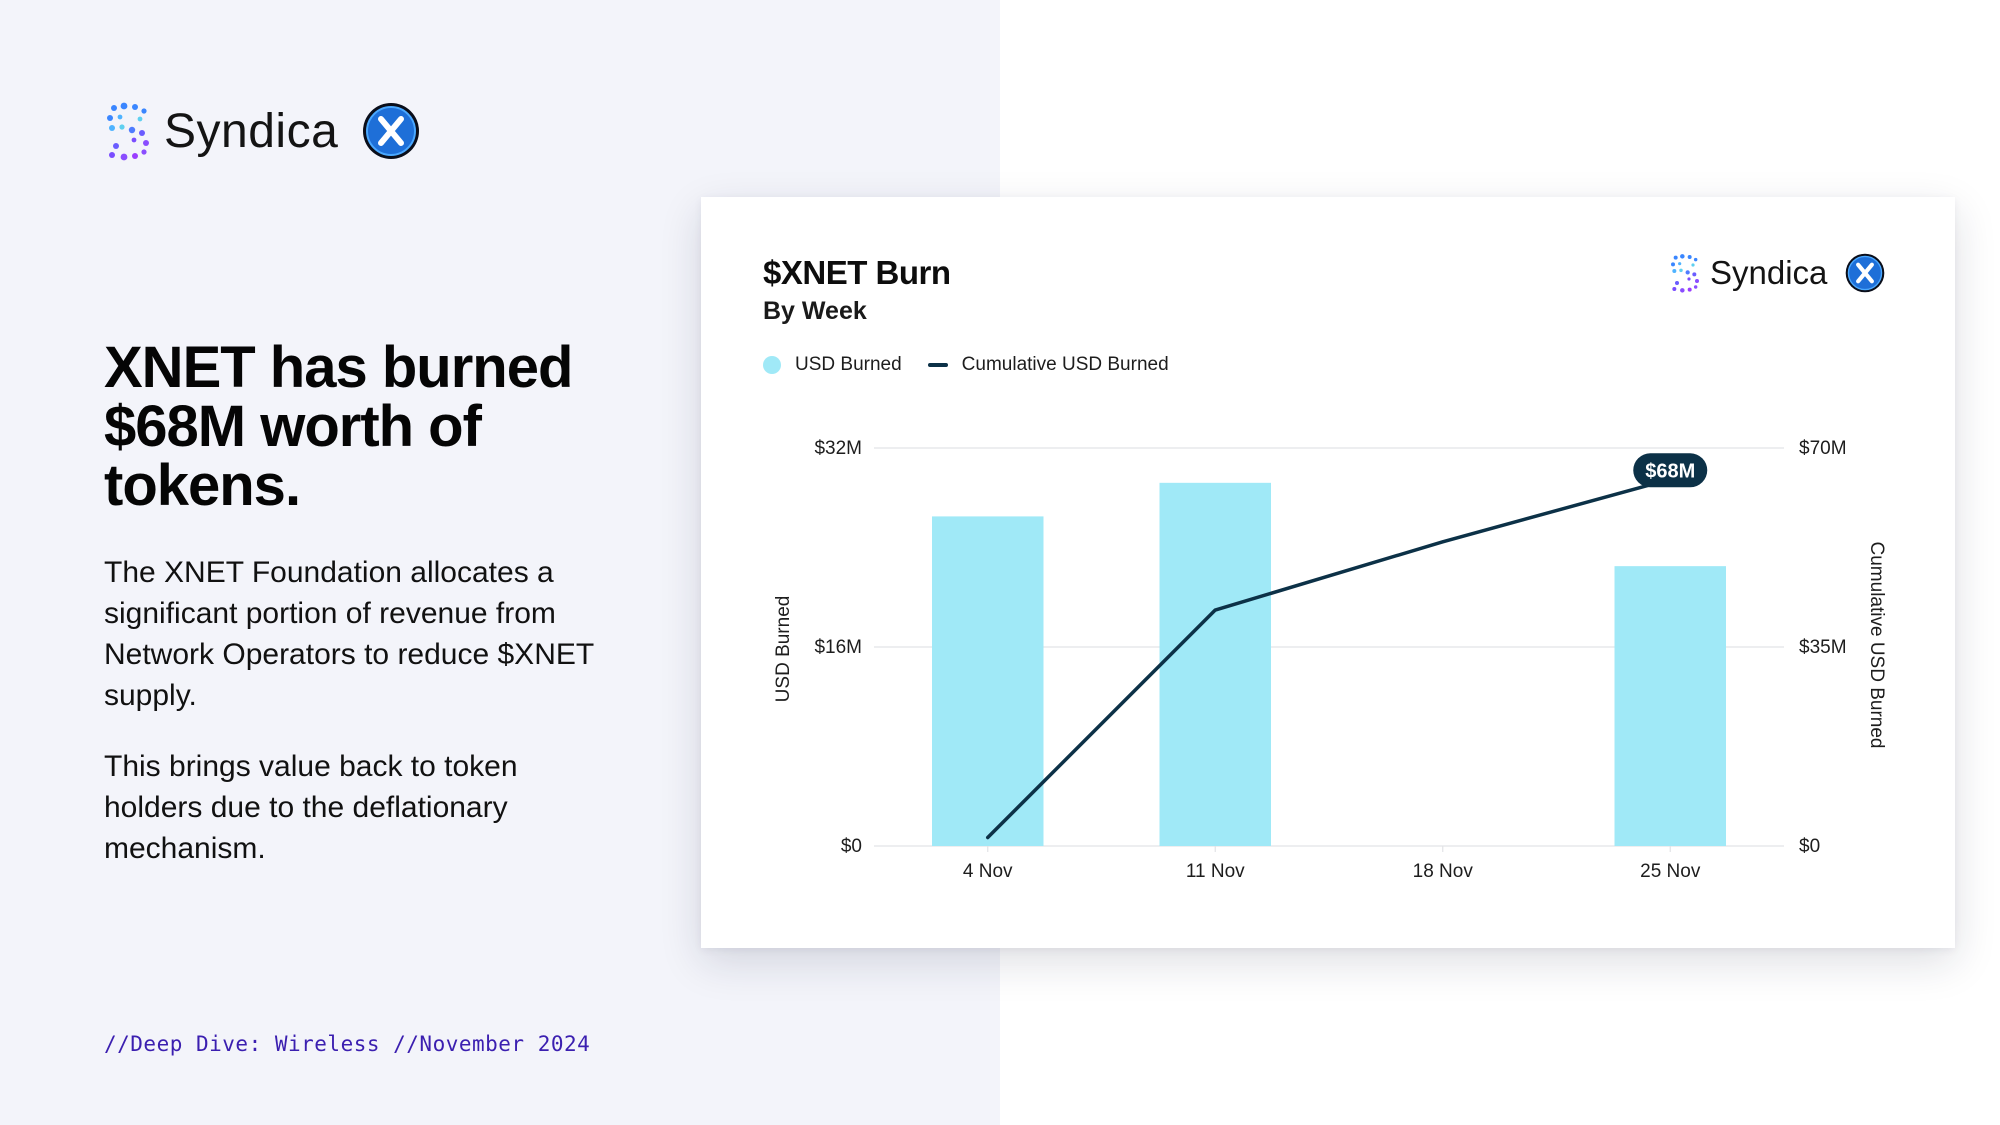  What do you see at coordinates (772, 365) in the screenshot?
I see `legend-swatch-bar` at bounding box center [772, 365].